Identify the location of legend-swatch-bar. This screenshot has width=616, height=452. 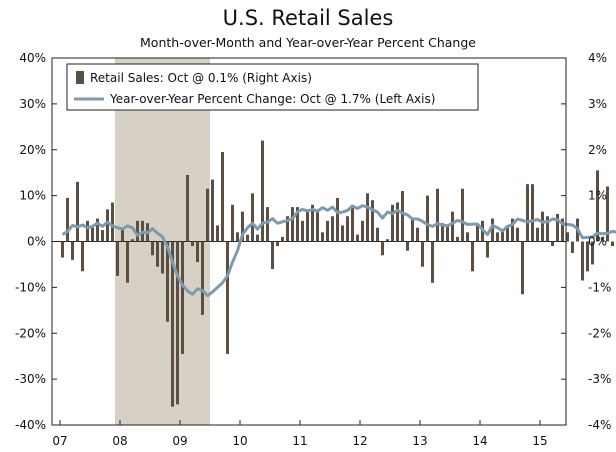
(80, 77).